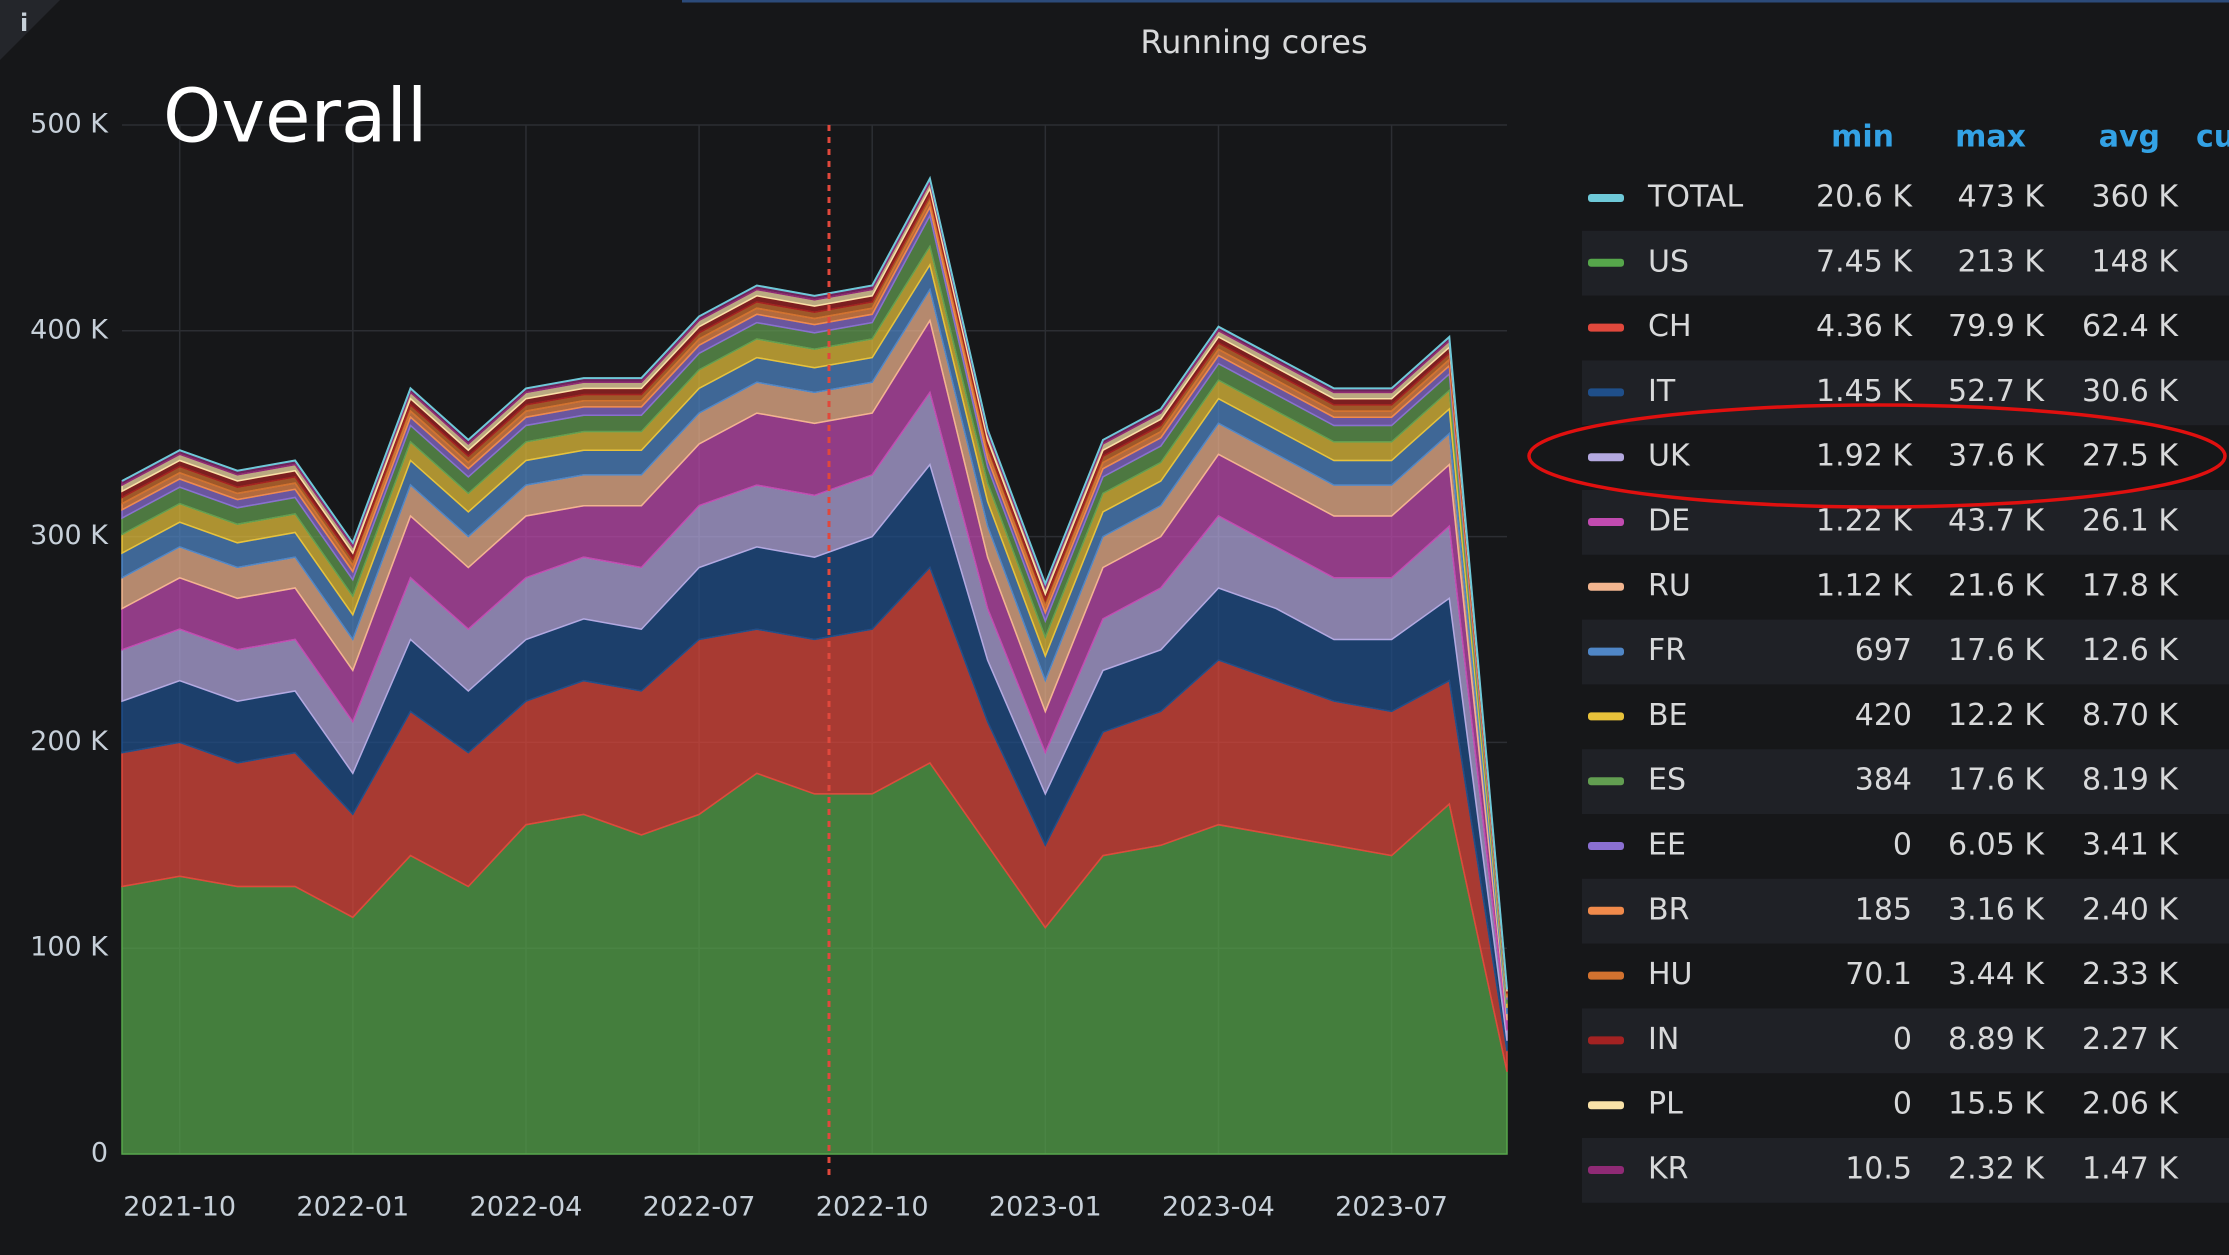 This screenshot has width=2229, height=1255. Describe the element at coordinates (1862, 137) in the screenshot. I see `legend-header: min` at that location.